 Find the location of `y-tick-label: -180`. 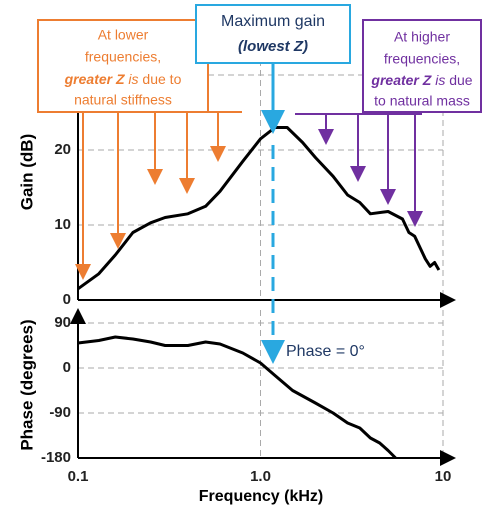

y-tick-label: -180 is located at coordinates (56, 457).